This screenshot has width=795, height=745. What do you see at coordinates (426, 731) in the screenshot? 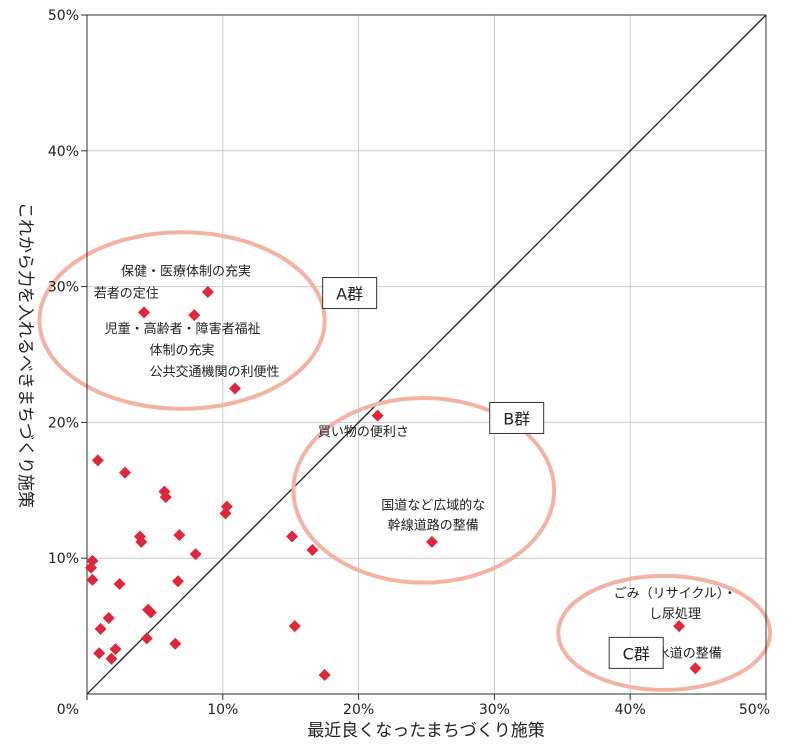
I see `x-axis-title: 最近良くなったまちづくり施策` at bounding box center [426, 731].